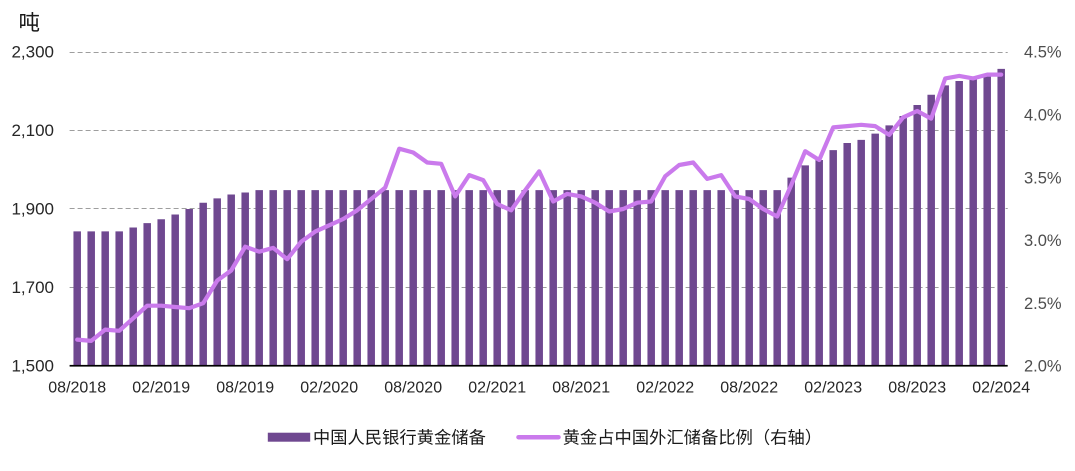  Describe the element at coordinates (1043, 367) in the screenshot. I see `svg-text: 2.0%` at that location.